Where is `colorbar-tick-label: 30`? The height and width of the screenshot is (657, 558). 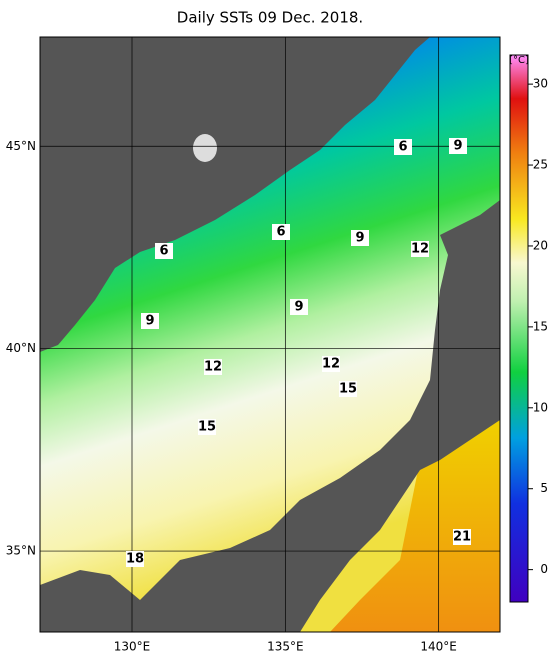 colorbar-tick-label: 30 is located at coordinates (540, 84).